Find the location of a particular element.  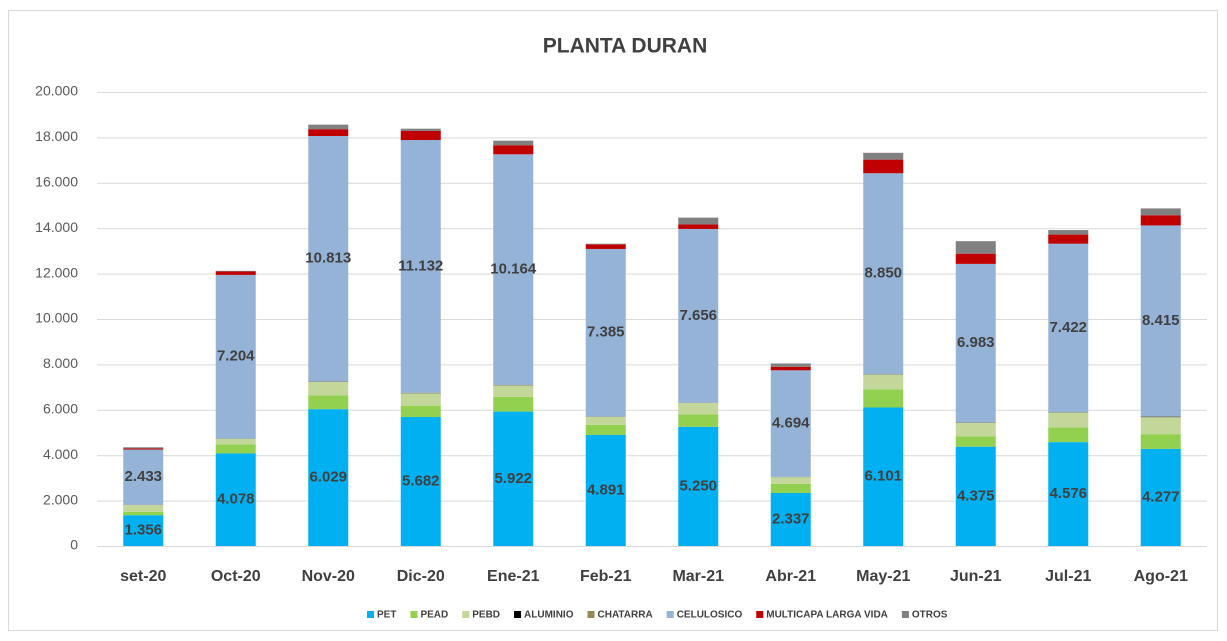

x-tick-label: Mar-21 is located at coordinates (698, 576).